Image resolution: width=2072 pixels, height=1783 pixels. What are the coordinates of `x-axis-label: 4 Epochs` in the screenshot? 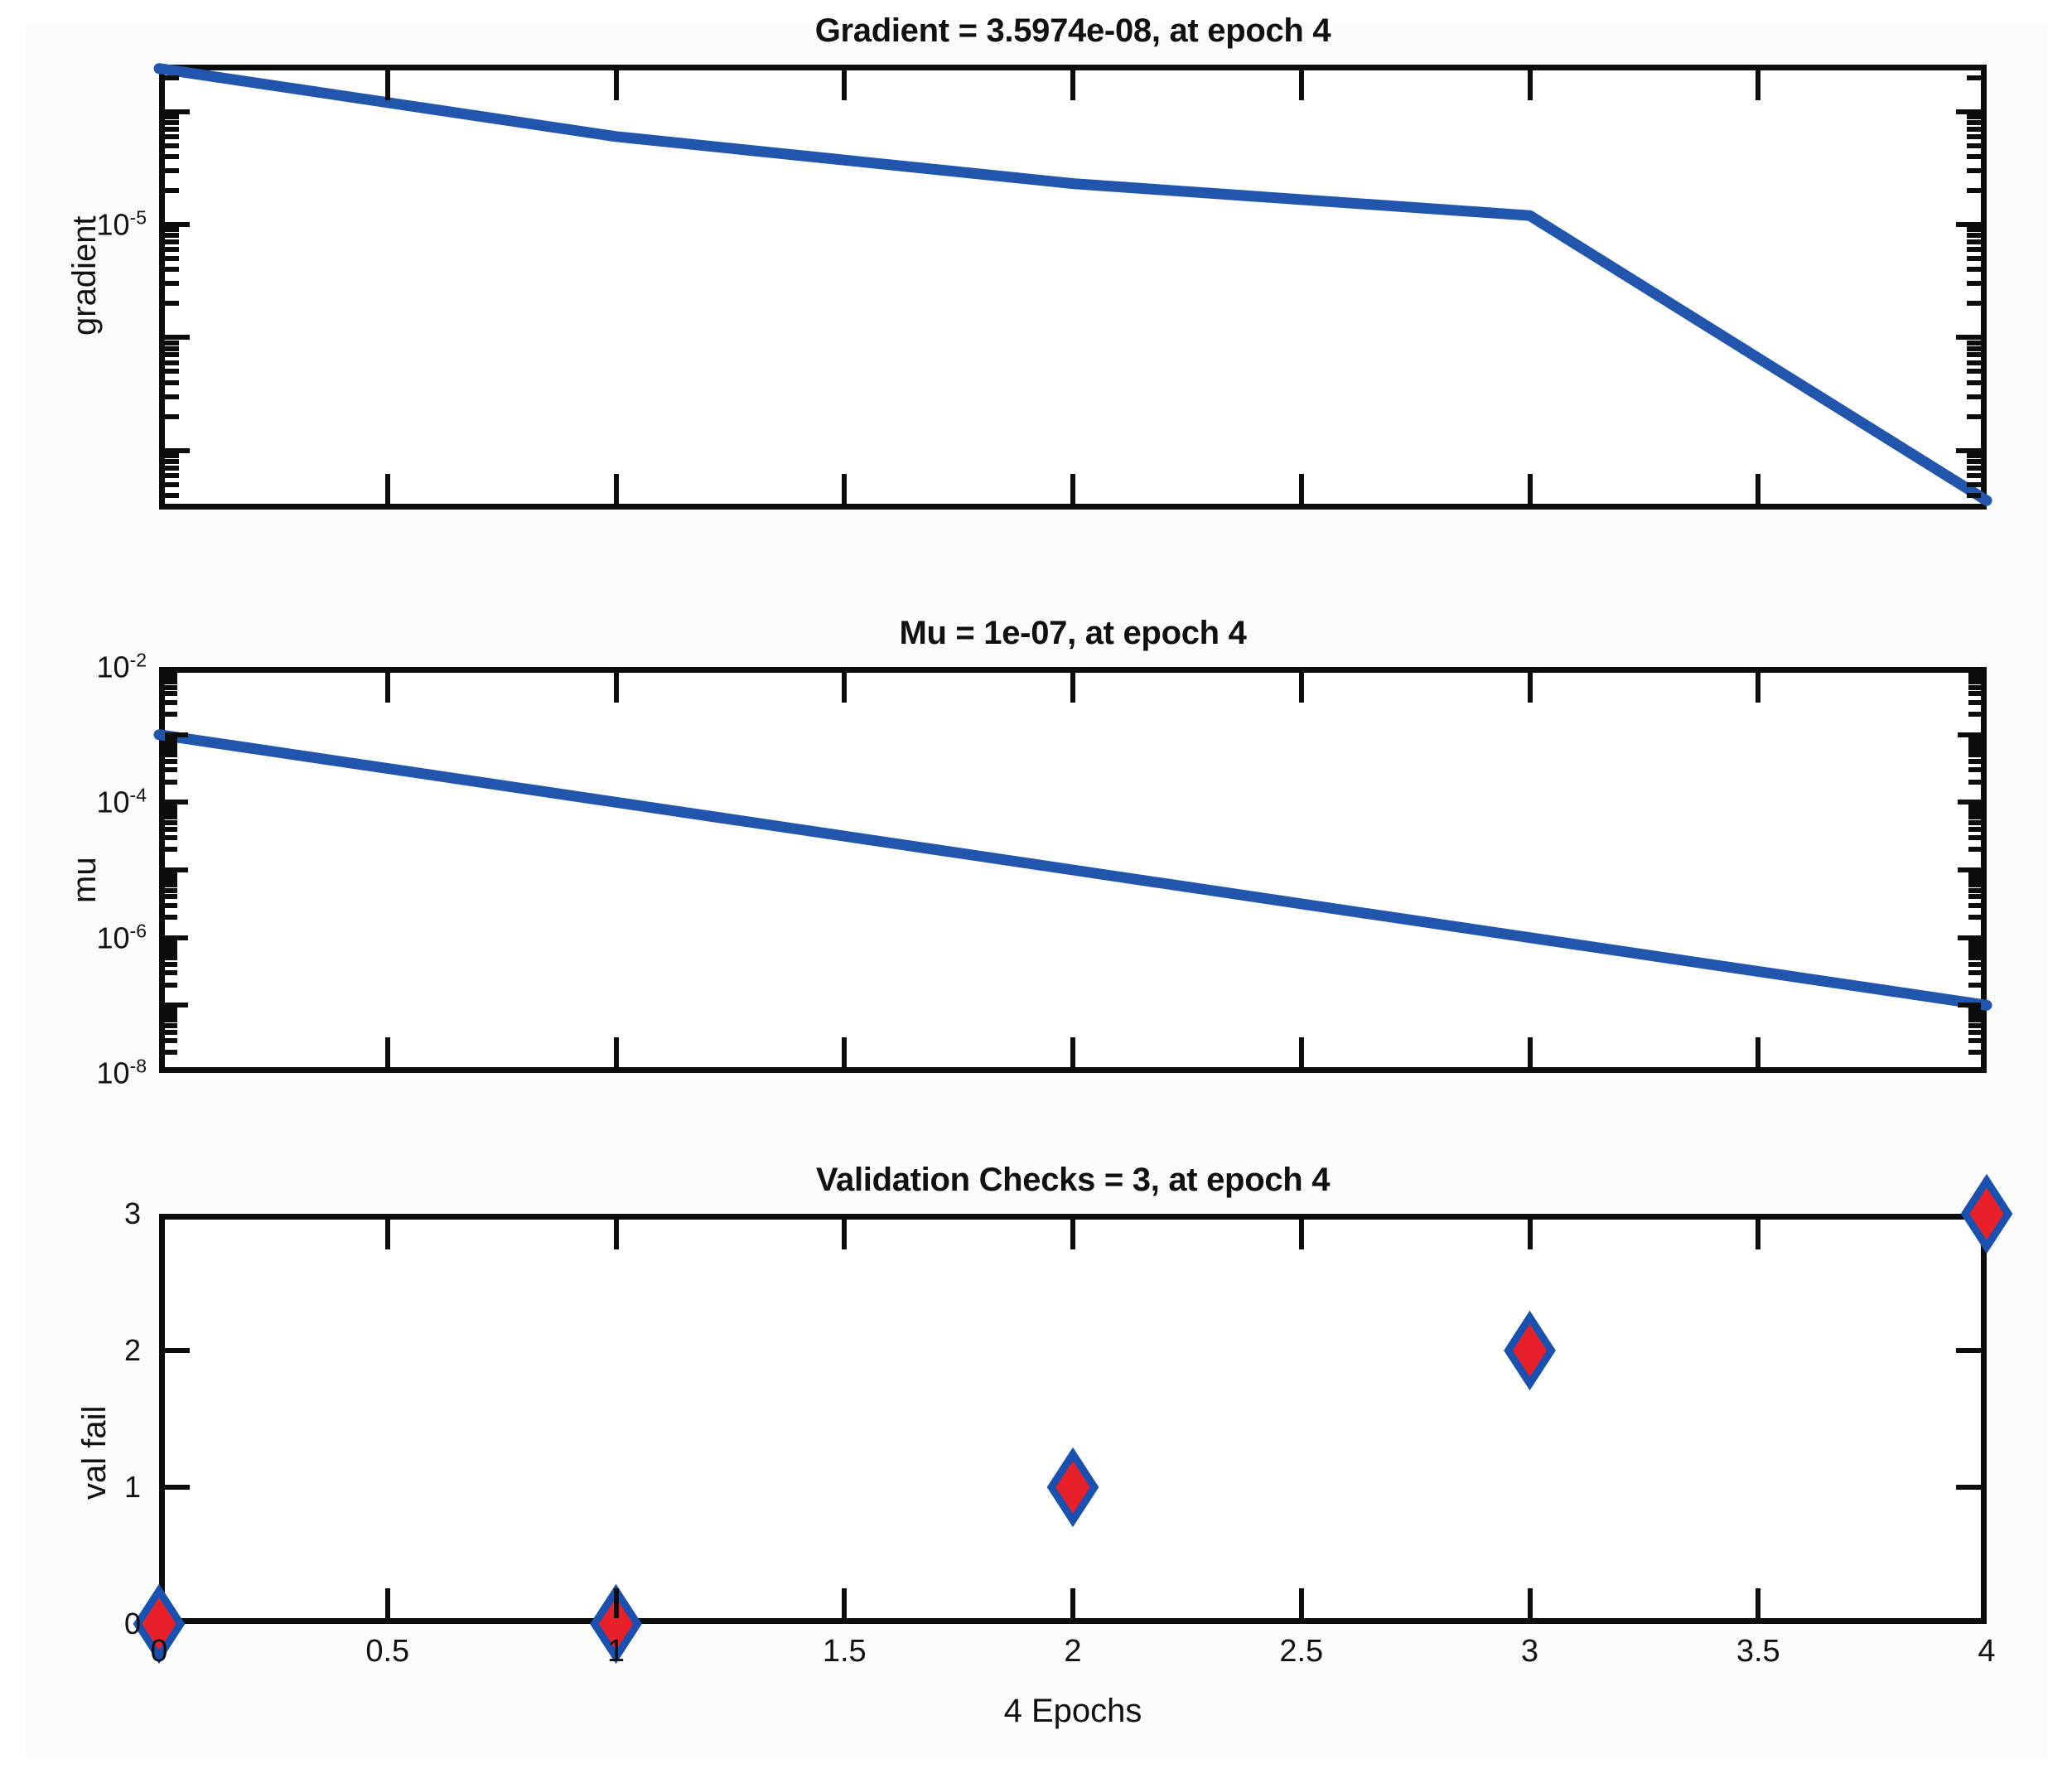 It's located at (1073, 1711).